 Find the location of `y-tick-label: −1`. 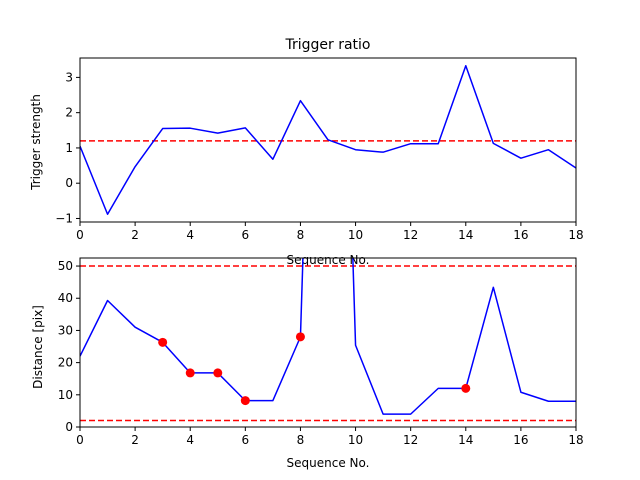

y-tick-label: −1 is located at coordinates (64, 218).